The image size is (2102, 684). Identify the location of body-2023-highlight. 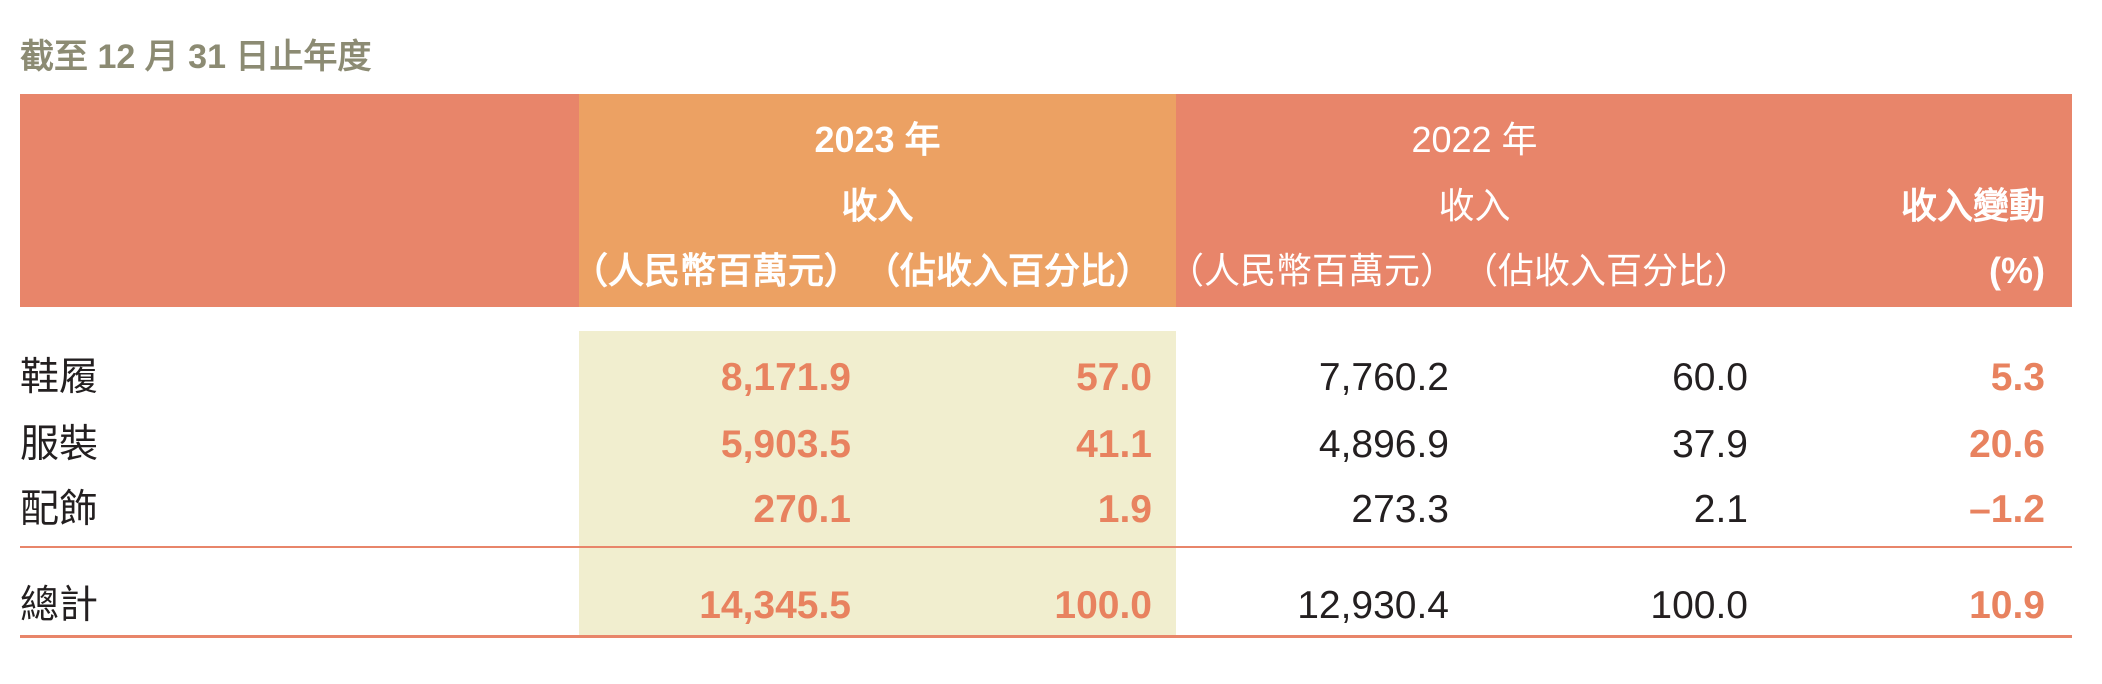
(877, 483).